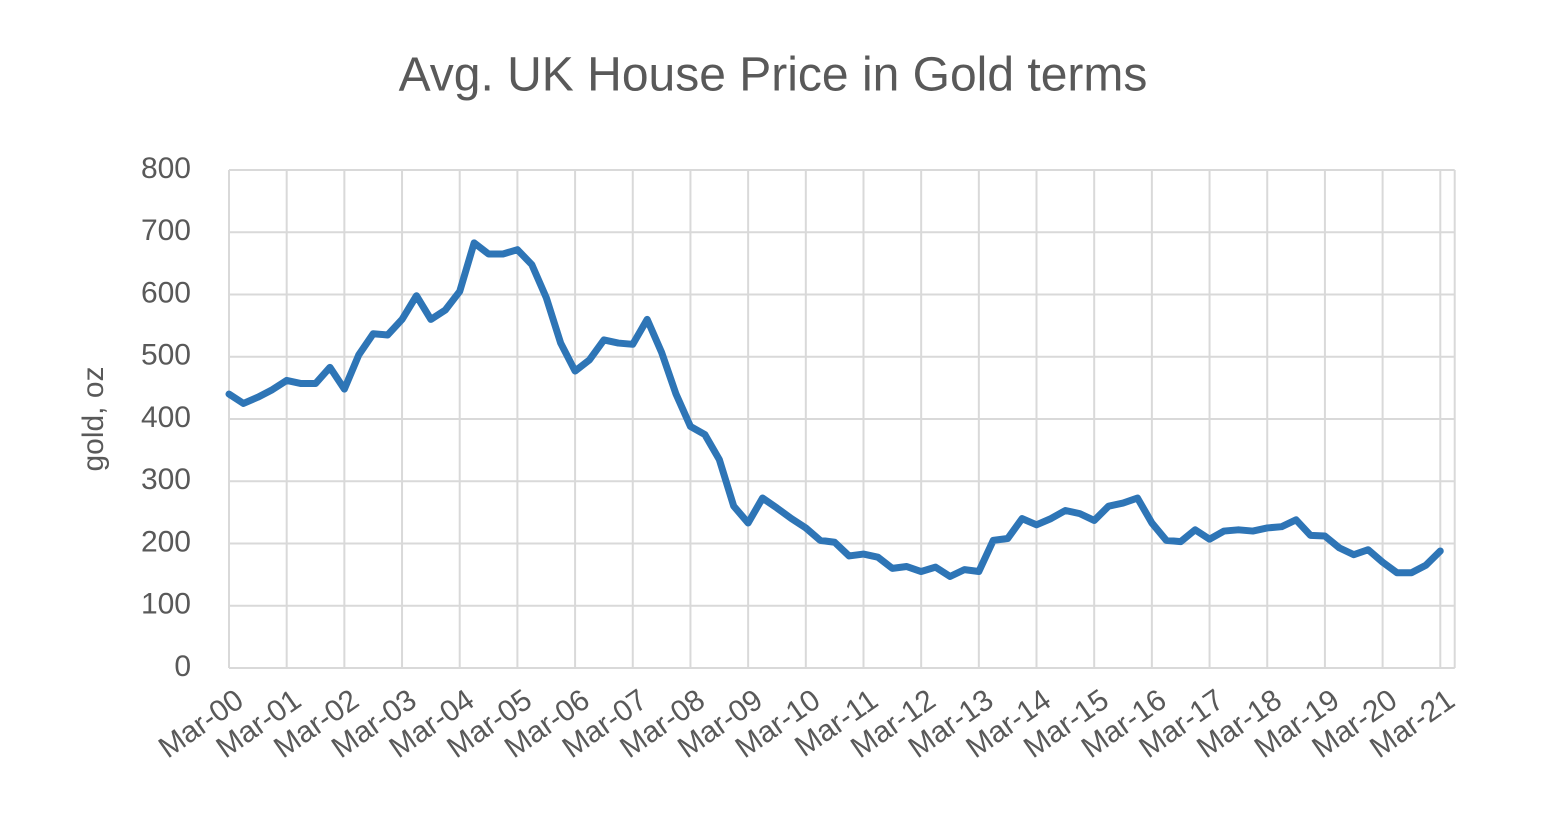 The width and height of the screenshot is (1553, 838). What do you see at coordinates (166, 417) in the screenshot?
I see `y-tick-label: 400` at bounding box center [166, 417].